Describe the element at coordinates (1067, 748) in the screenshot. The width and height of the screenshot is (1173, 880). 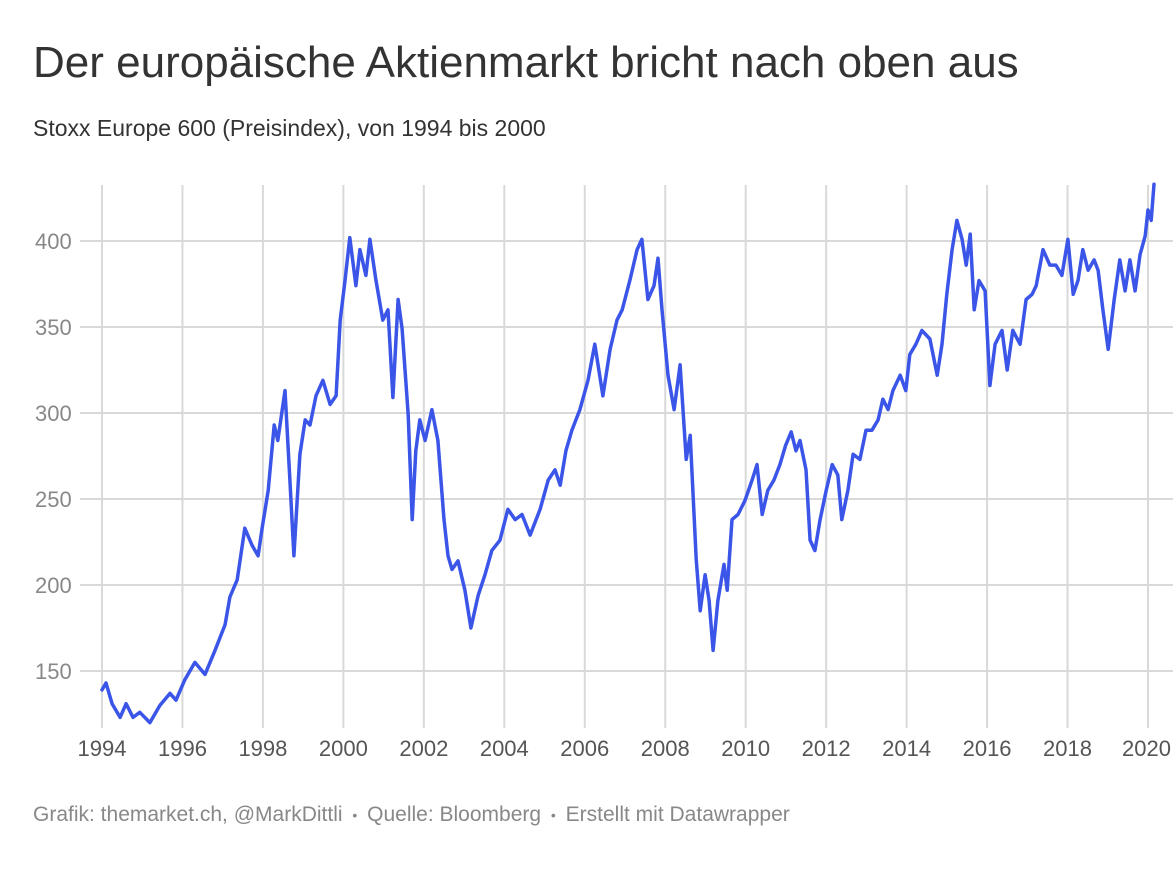
I see `x-tick-label: 2018` at that location.